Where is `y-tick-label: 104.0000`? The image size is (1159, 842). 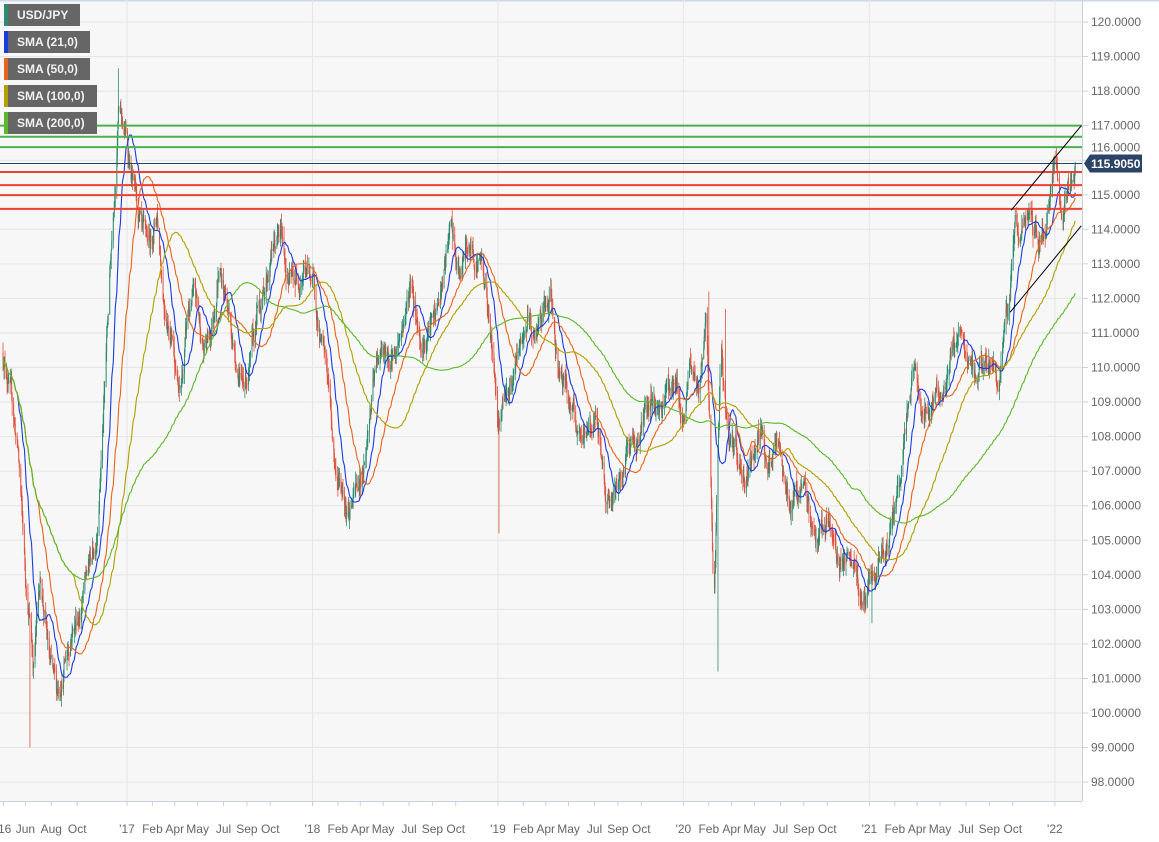 y-tick-label: 104.0000 is located at coordinates (1116, 575).